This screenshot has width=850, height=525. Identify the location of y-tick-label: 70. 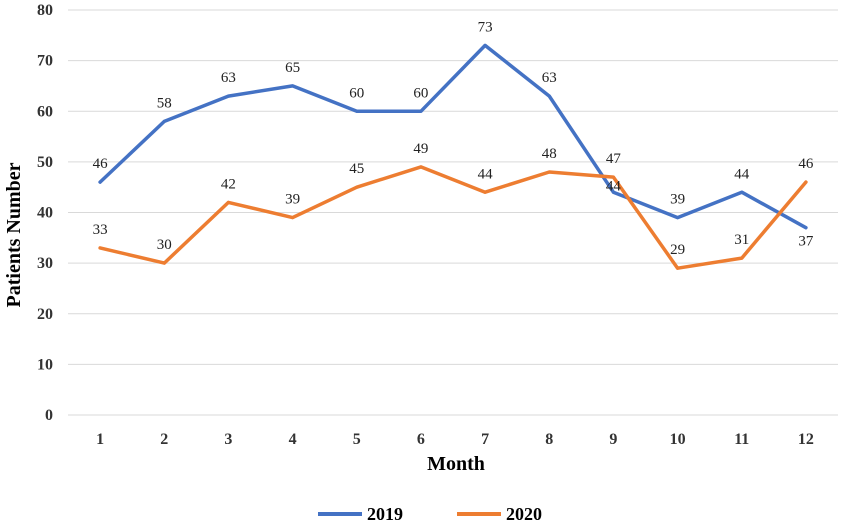
(45, 61).